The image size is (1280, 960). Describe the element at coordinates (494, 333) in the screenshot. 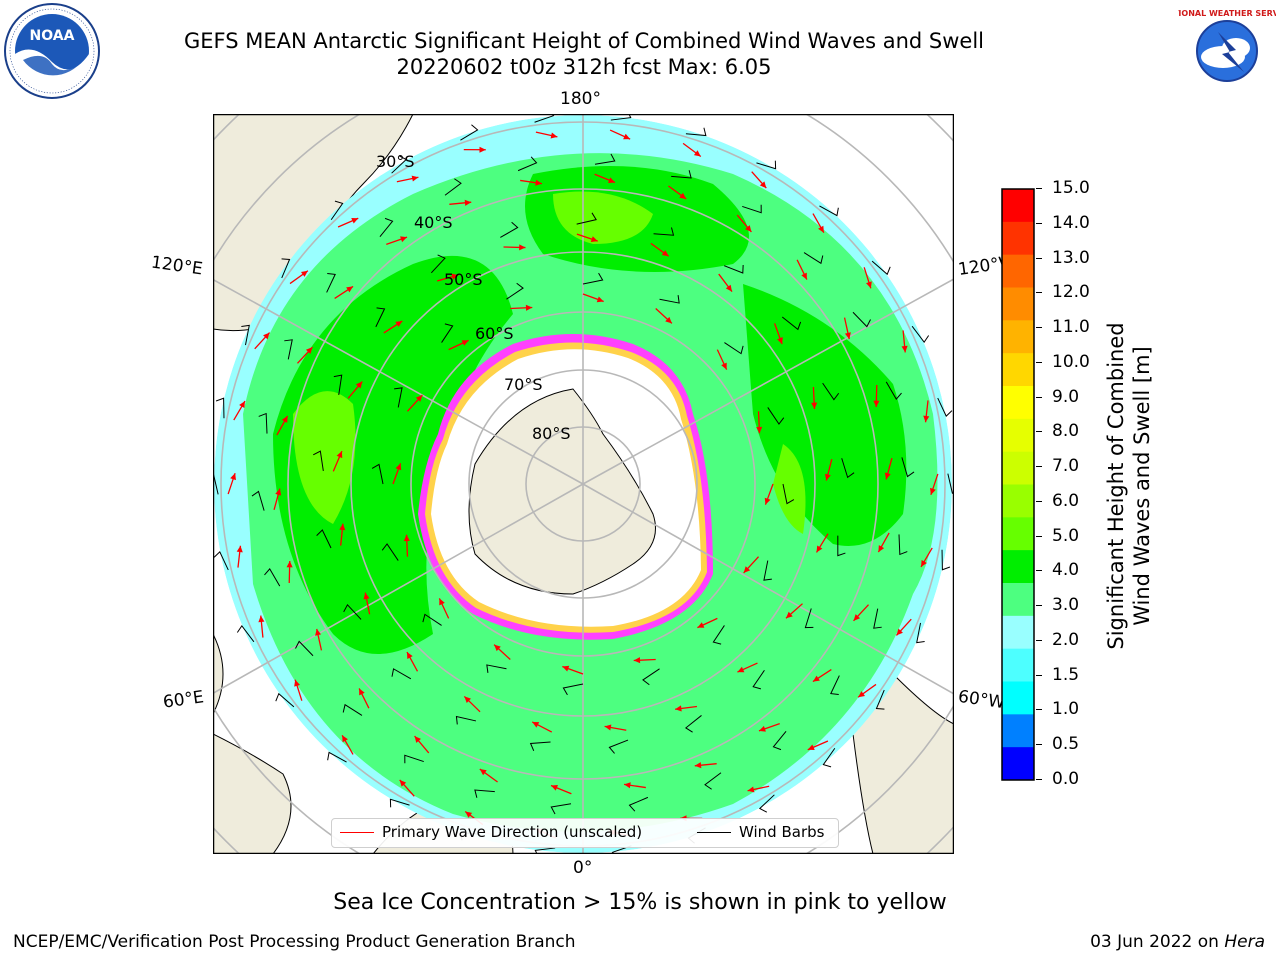

I see `lat-label-60s: 60°S` at that location.